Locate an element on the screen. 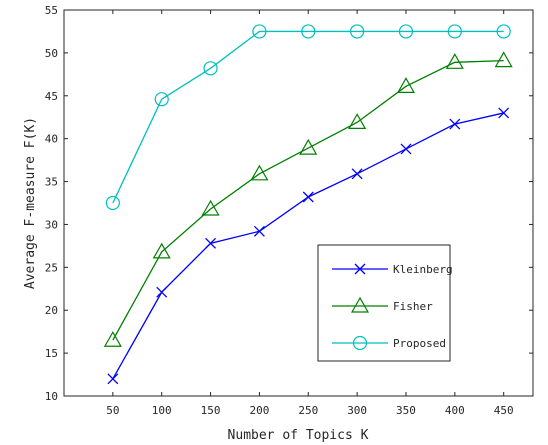  x-tick-label-2: 150 is located at coordinates (211, 410).